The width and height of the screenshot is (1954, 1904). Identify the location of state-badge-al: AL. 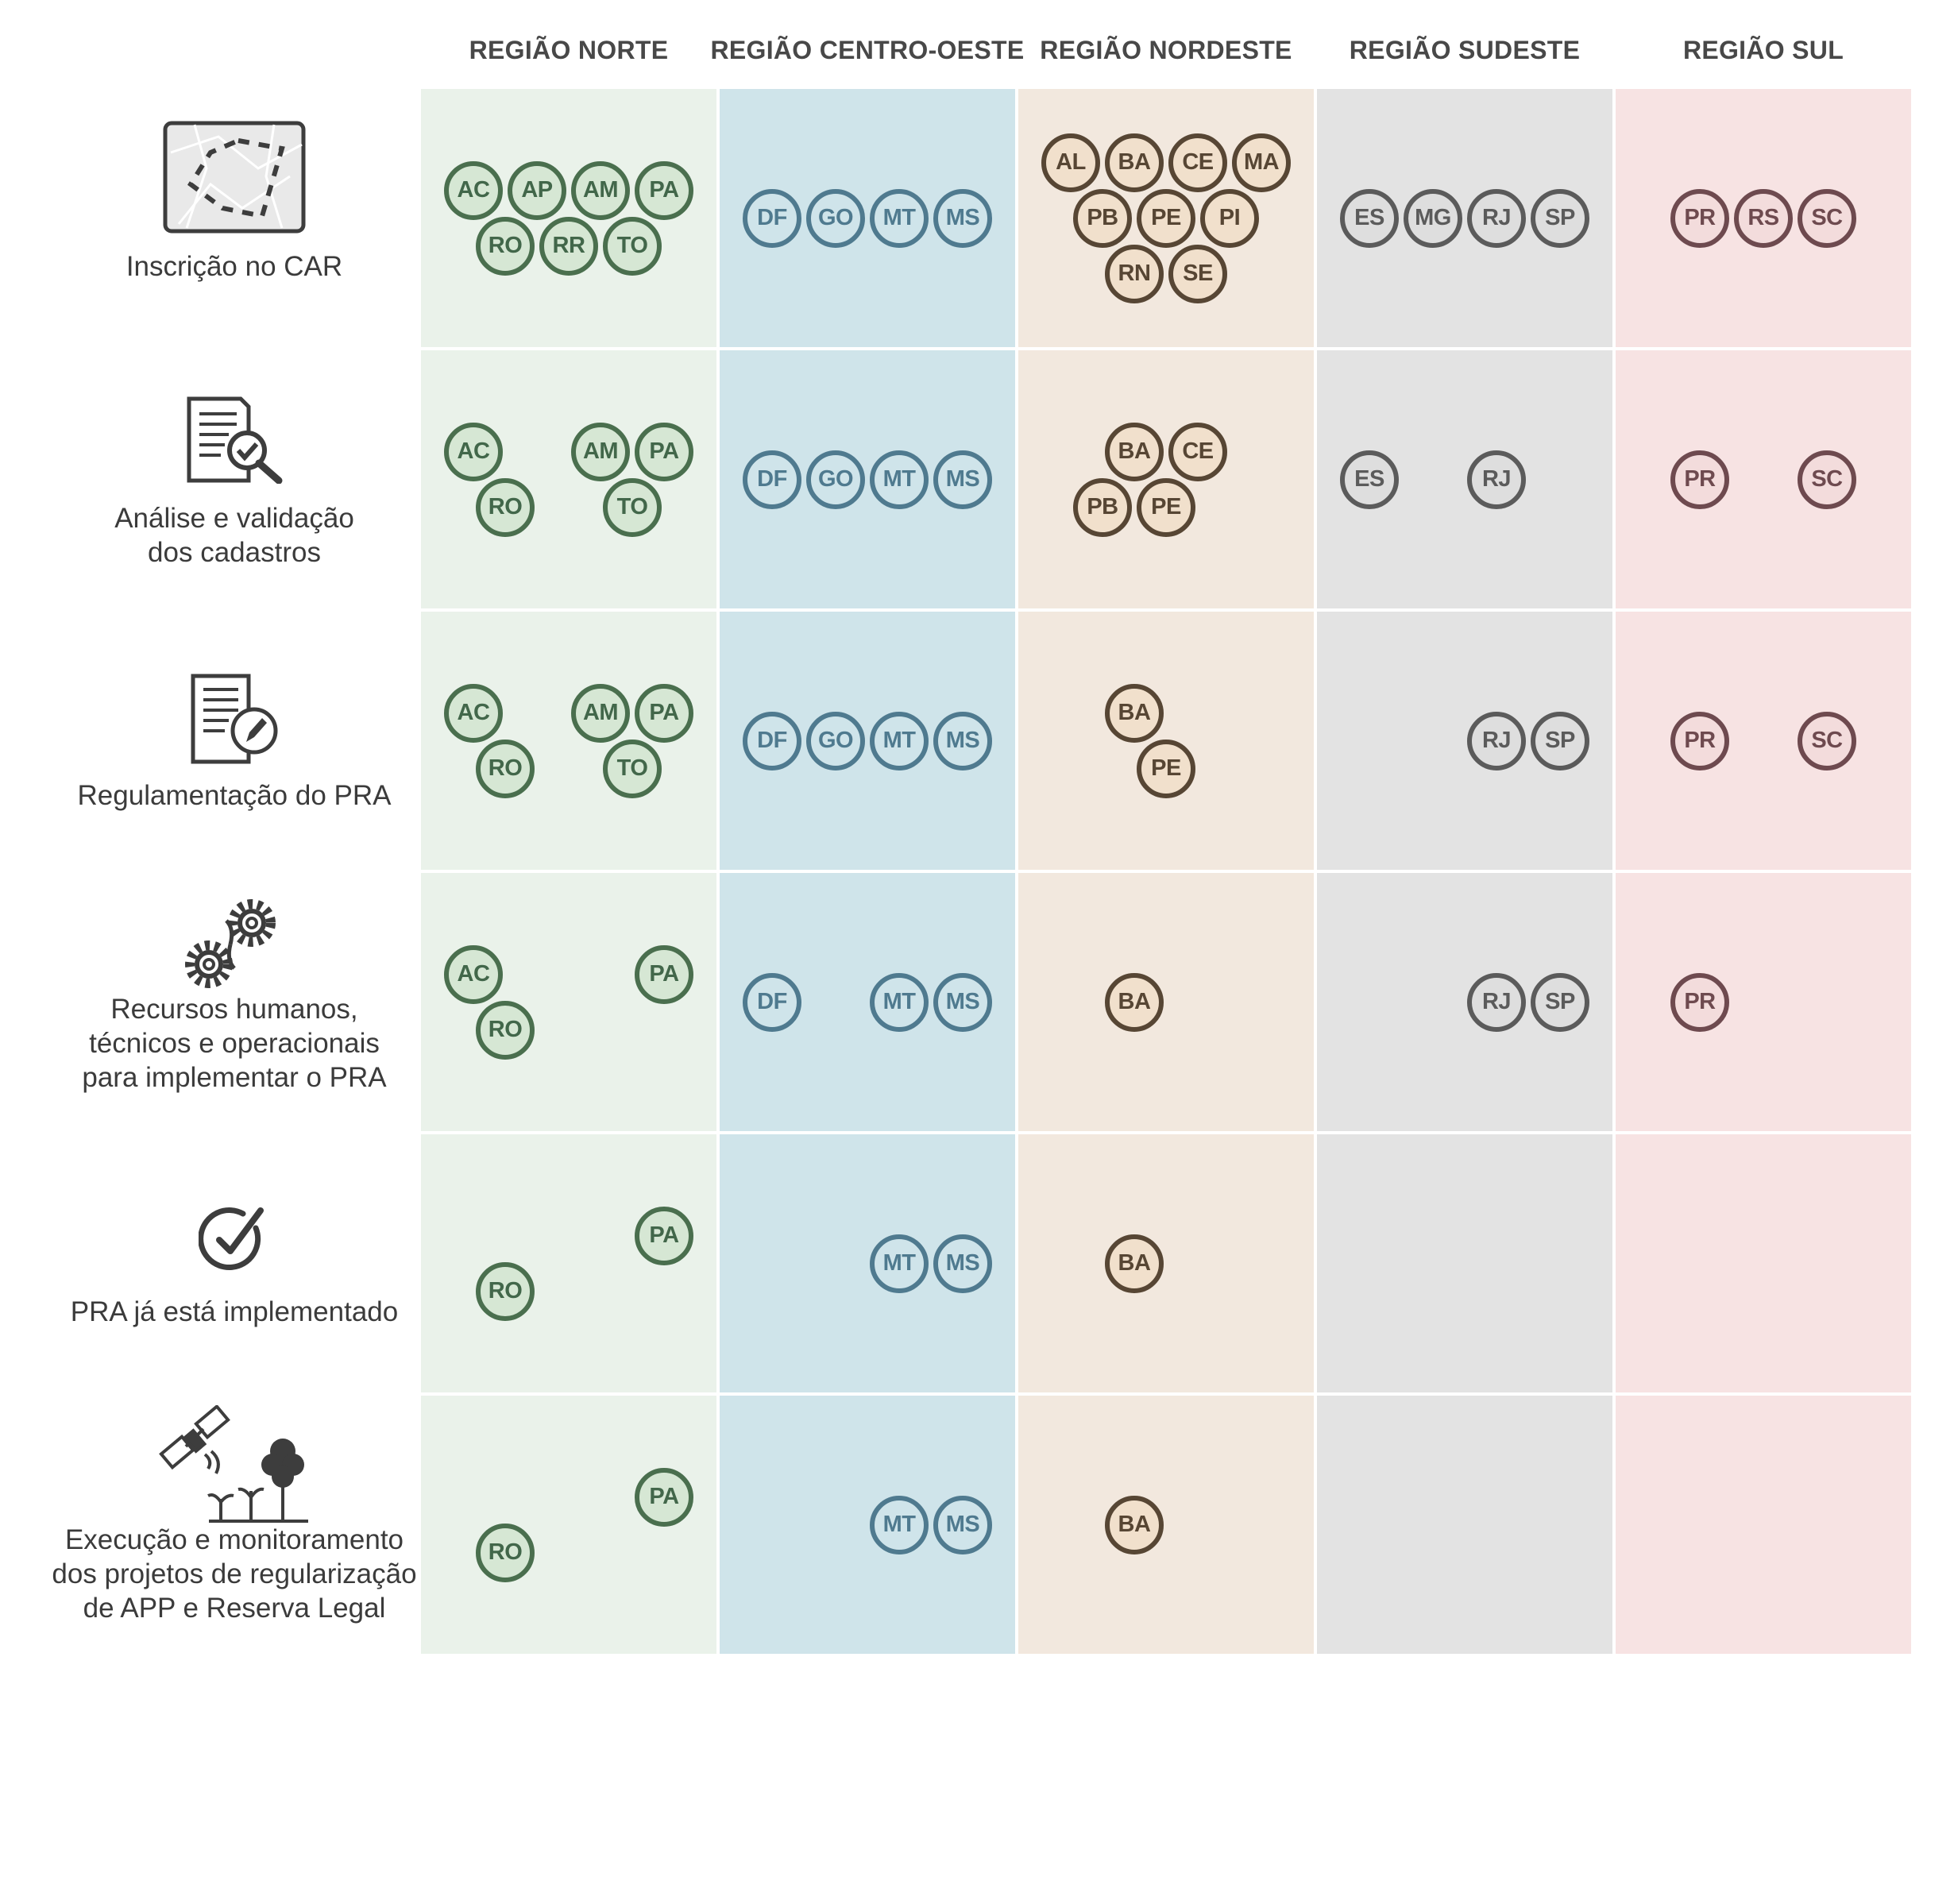
(1070, 162).